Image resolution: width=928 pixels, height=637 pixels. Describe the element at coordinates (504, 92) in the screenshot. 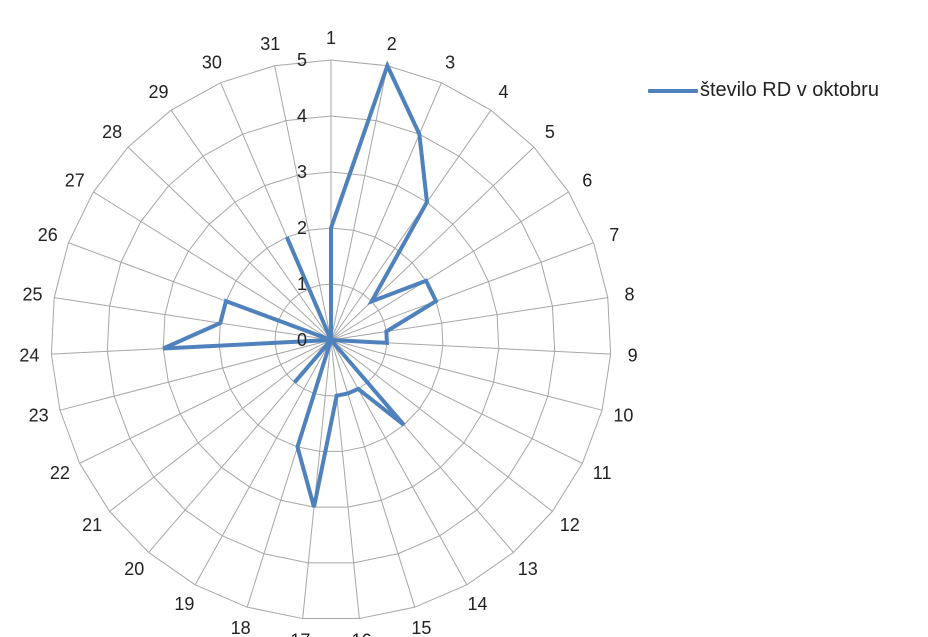

I see `category-label-4: 4` at that location.